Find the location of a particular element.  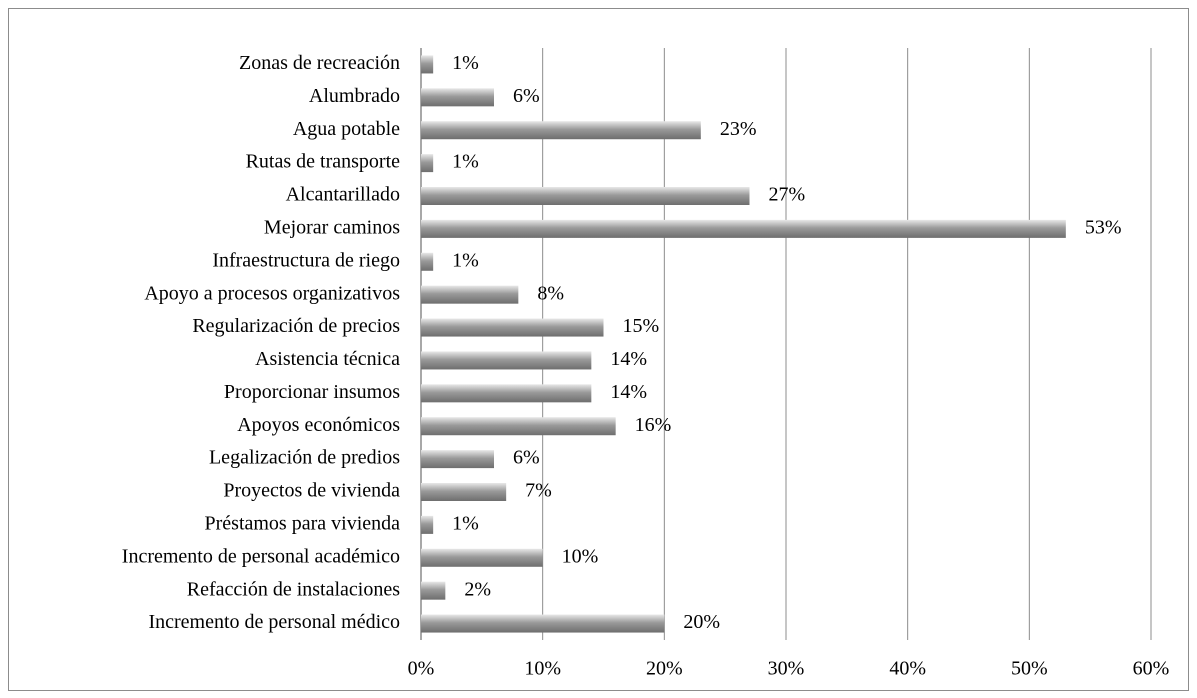

y-tick-label: Alcantarillado is located at coordinates (343, 195).